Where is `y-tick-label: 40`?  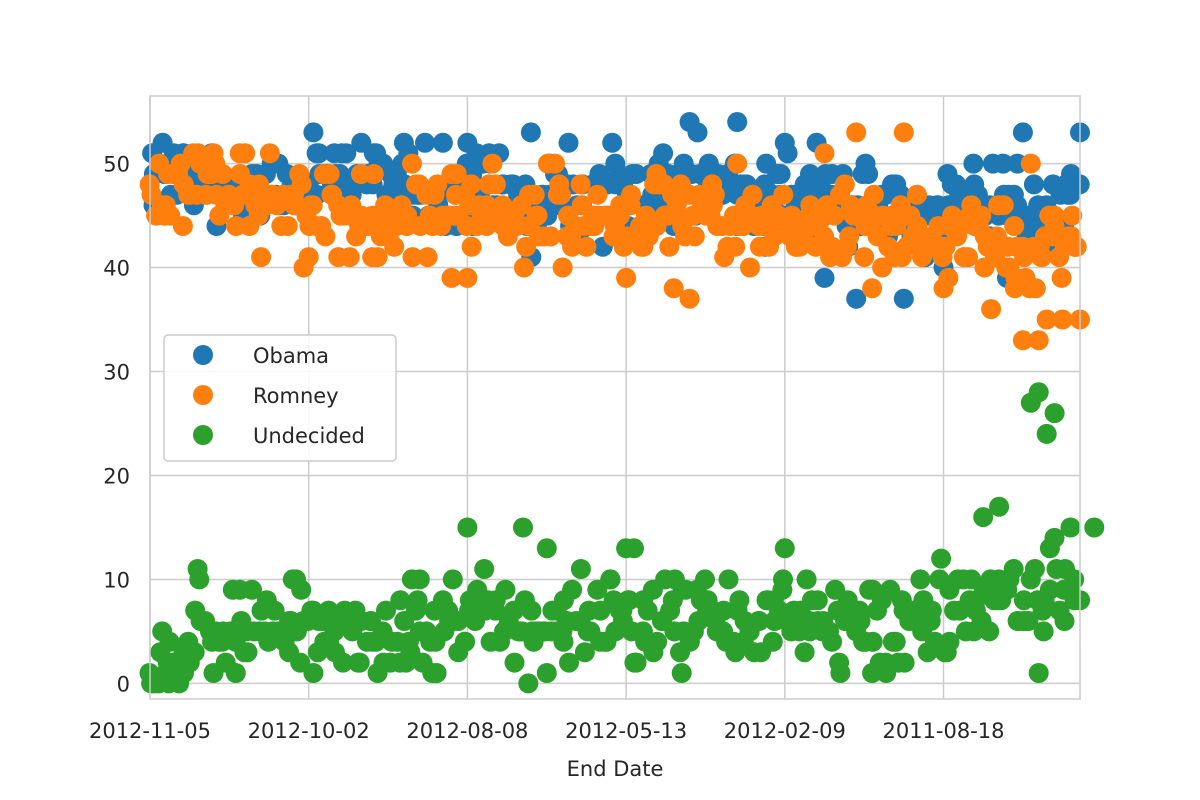 y-tick-label: 40 is located at coordinates (116, 269).